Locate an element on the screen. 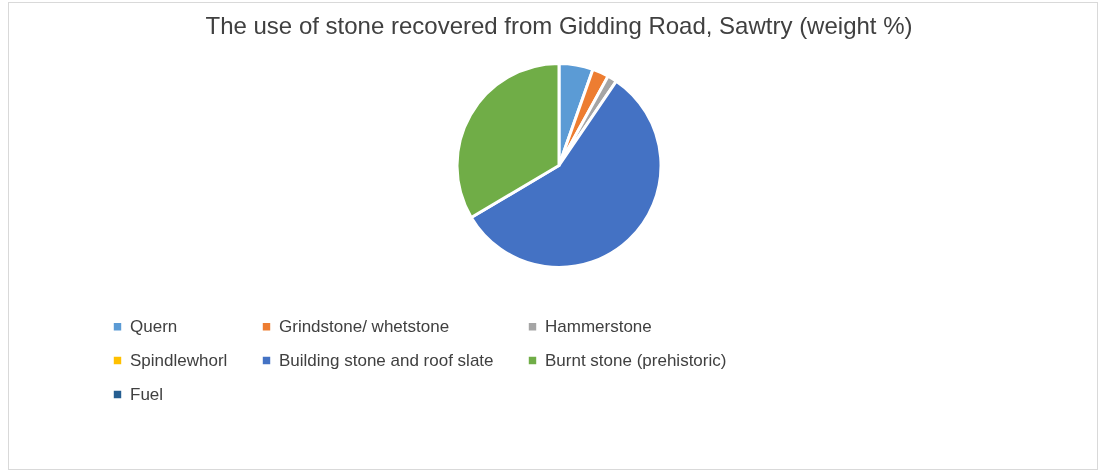  legend-label: Grindstone/ whetstone is located at coordinates (364, 326).